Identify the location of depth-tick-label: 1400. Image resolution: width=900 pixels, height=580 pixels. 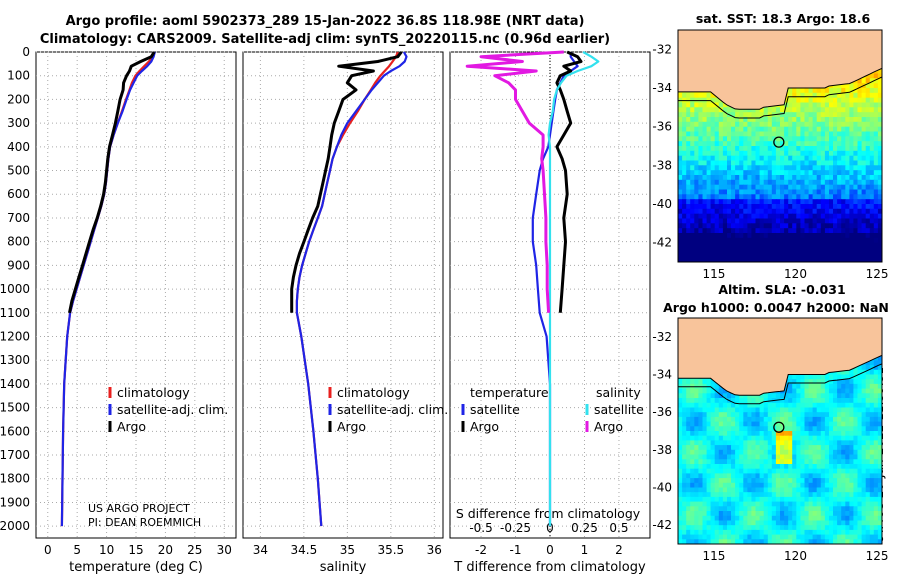
(15, 384).